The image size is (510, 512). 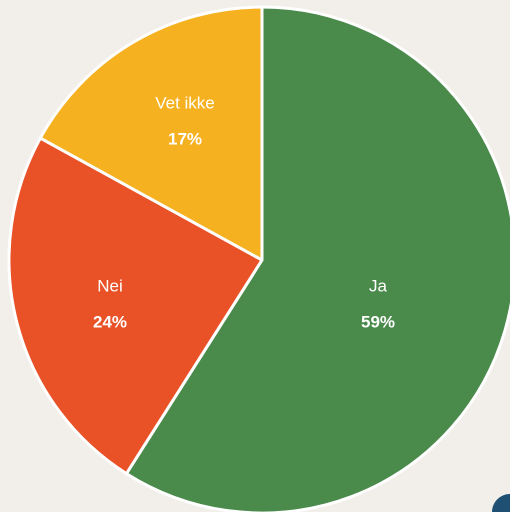 What do you see at coordinates (378, 285) in the screenshot?
I see `slice-label: Ja` at bounding box center [378, 285].